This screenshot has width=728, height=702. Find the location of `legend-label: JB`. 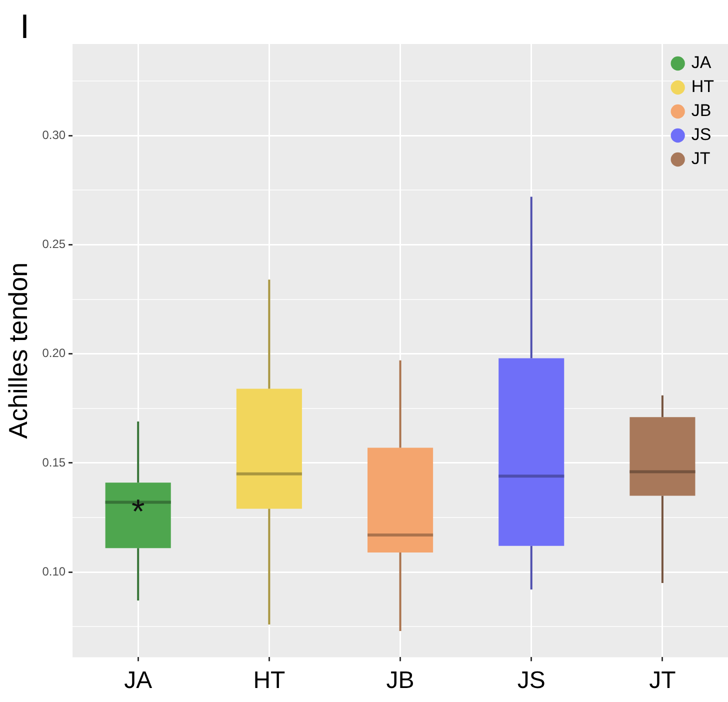

legend-label: JB is located at coordinates (701, 110).